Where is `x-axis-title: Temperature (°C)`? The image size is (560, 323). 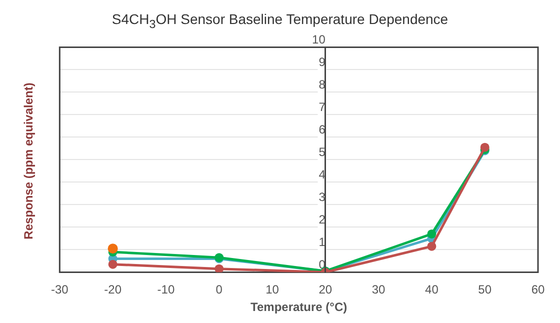
x-axis-title: Temperature (°C) is located at coordinates (299, 307).